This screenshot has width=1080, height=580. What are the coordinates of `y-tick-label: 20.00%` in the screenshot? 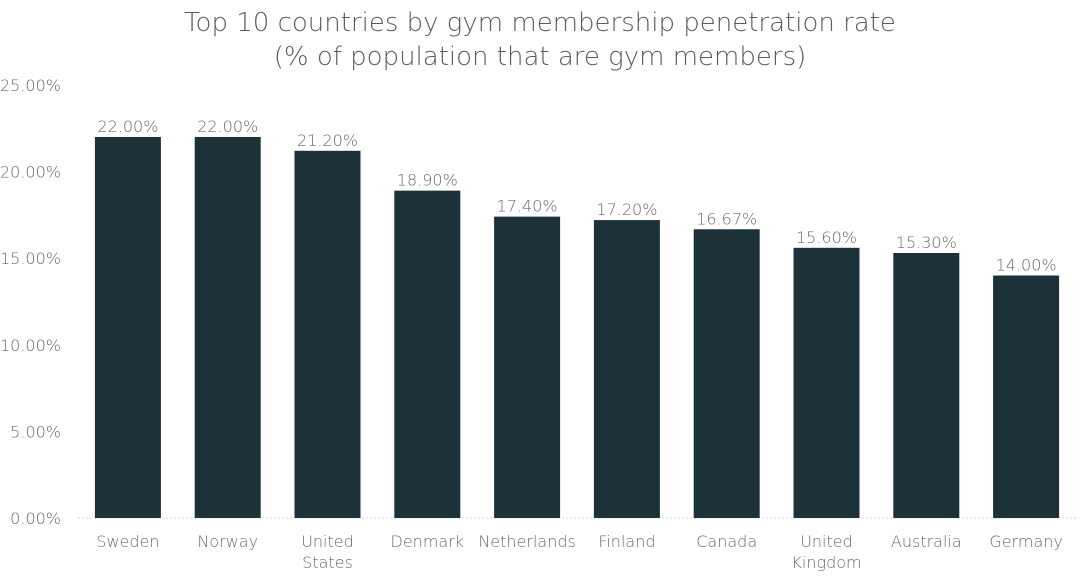 It's located at (30, 172).